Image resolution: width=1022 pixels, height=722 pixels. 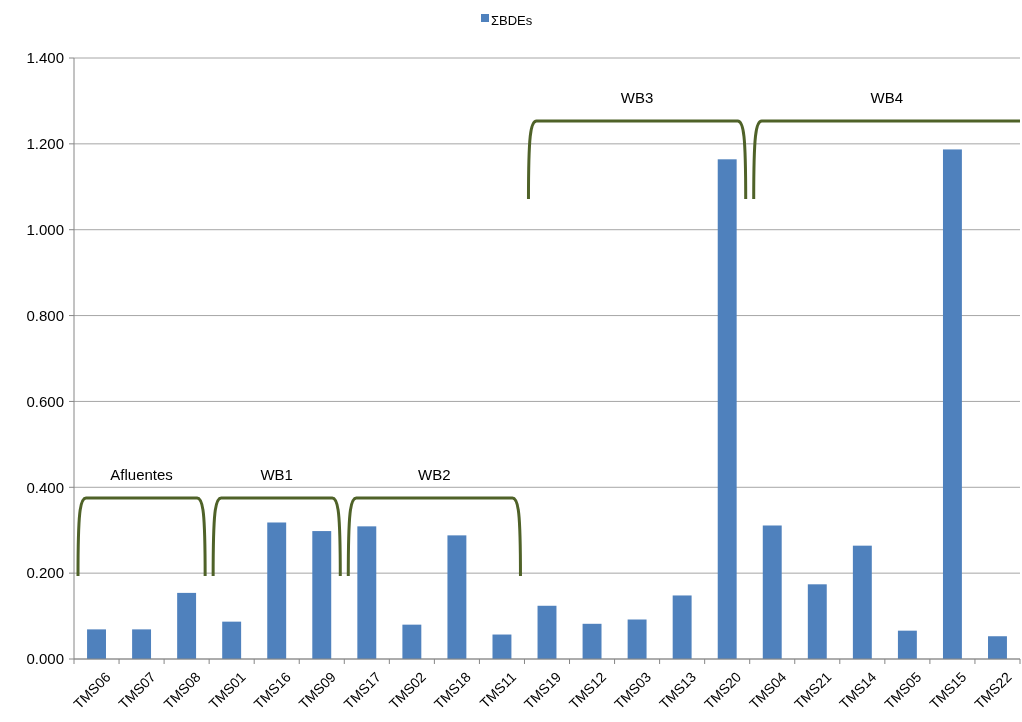 I want to click on annotation: Afluentes, so click(x=141, y=474).